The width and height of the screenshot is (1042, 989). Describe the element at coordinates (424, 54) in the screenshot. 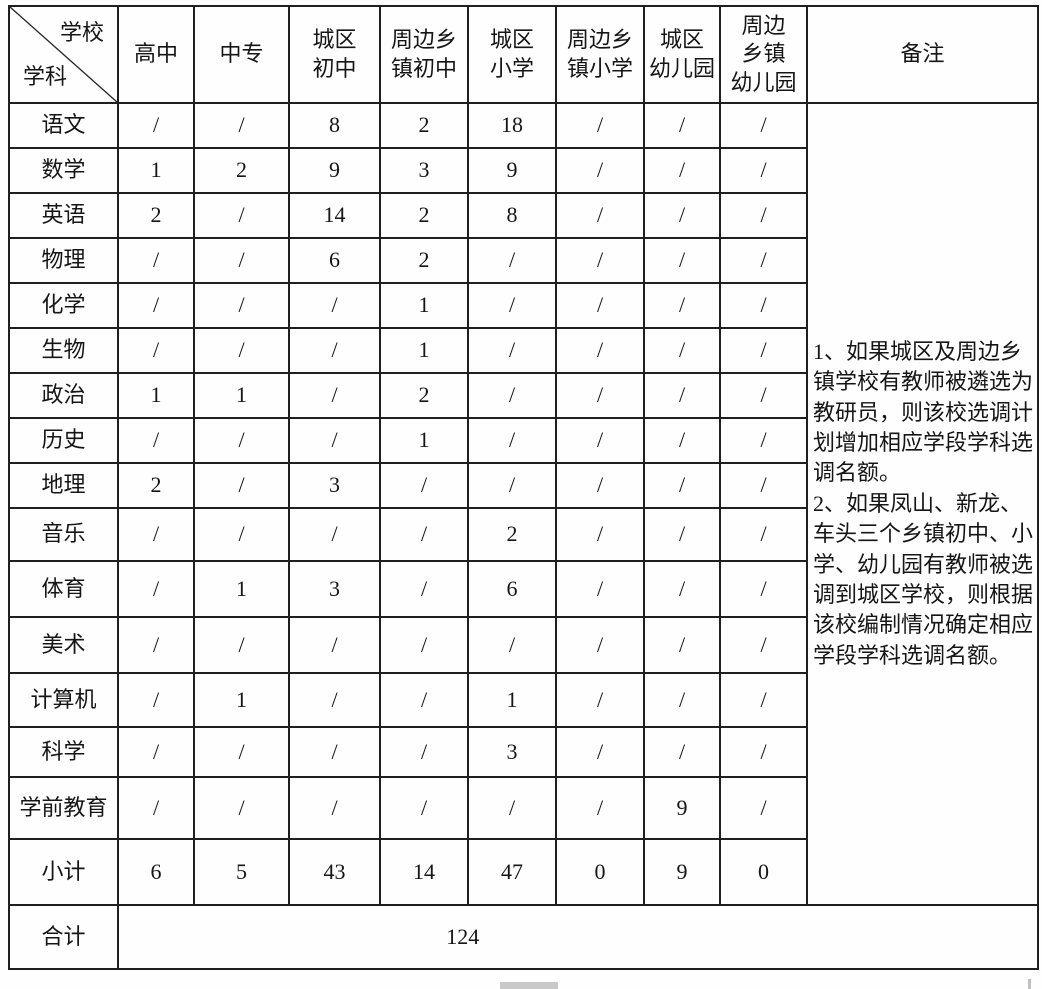

I see `column-header-xiangzhen-chuzhong: 周边乡 镇初中` at that location.